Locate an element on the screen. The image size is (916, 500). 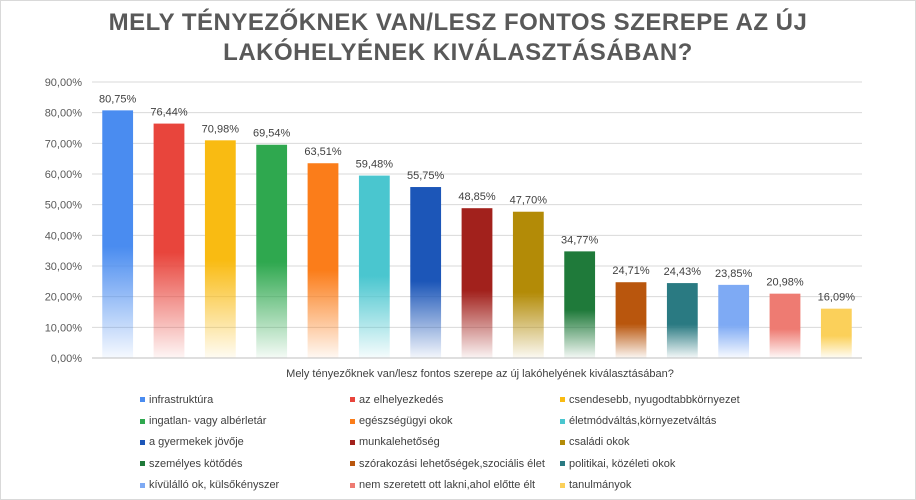
legend-label: munkalehetőség is located at coordinates (399, 442).